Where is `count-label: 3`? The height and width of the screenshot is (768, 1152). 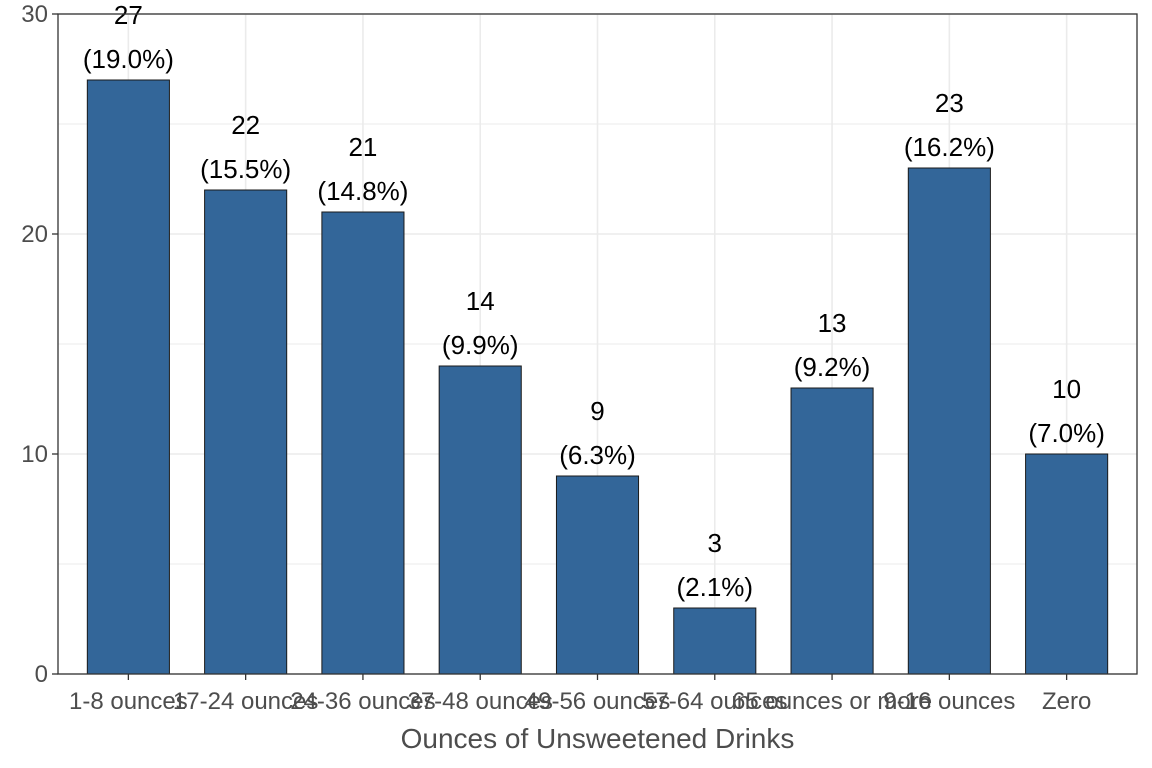
count-label: 3 is located at coordinates (715, 543).